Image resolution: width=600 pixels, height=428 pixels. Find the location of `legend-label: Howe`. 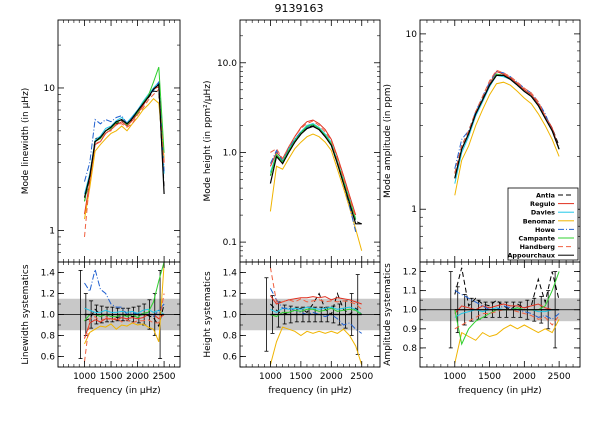

legend-label: Howe is located at coordinates (545, 230).